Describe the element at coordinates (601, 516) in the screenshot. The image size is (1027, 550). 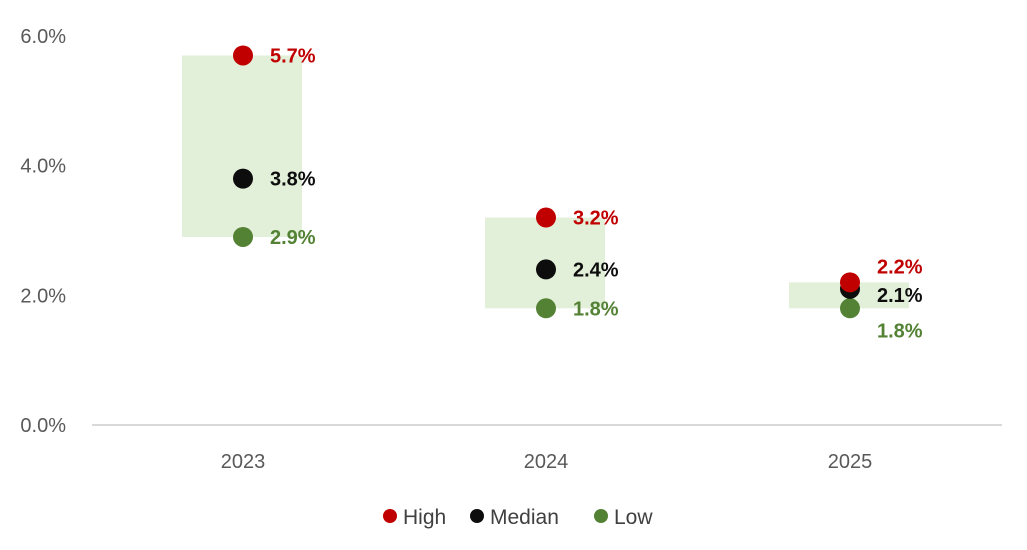
I see `legend-marker-low` at that location.